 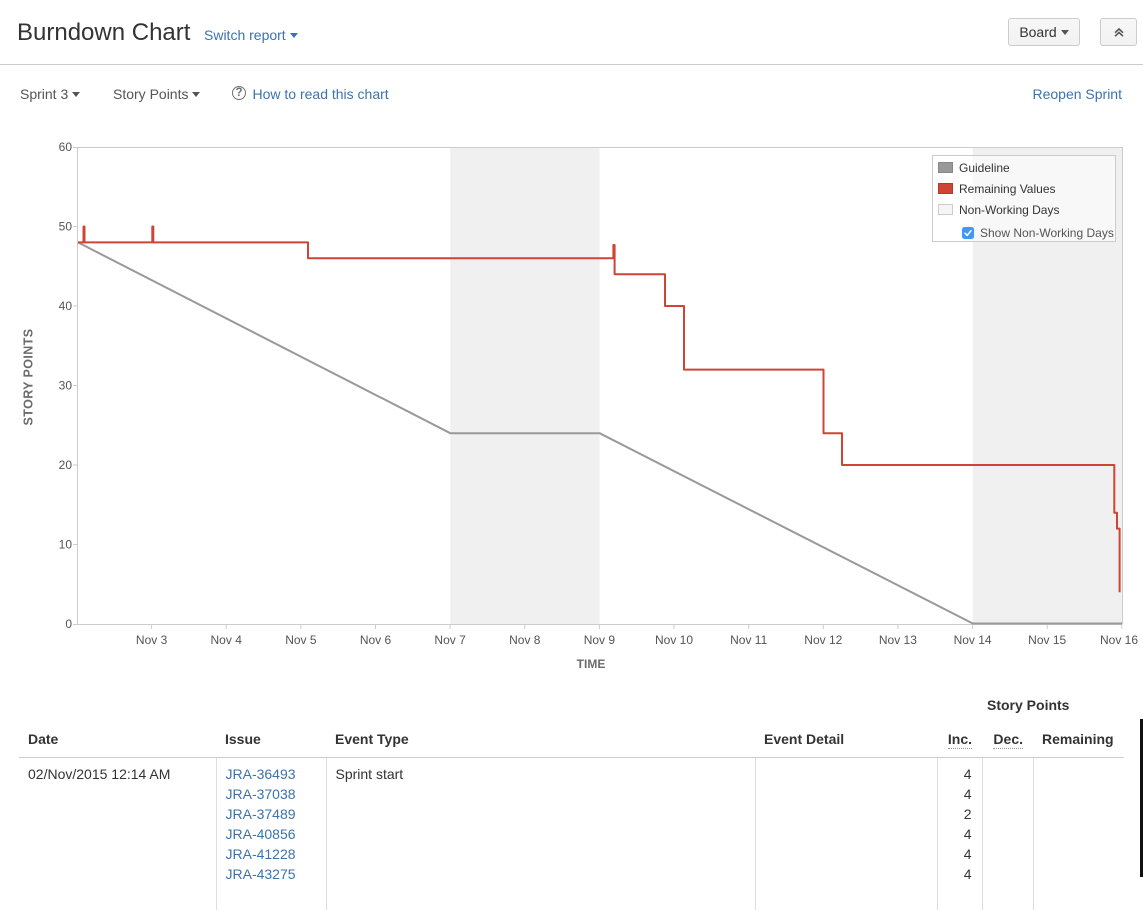 What do you see at coordinates (898, 640) in the screenshot?
I see `svg-text: Nov 13` at bounding box center [898, 640].